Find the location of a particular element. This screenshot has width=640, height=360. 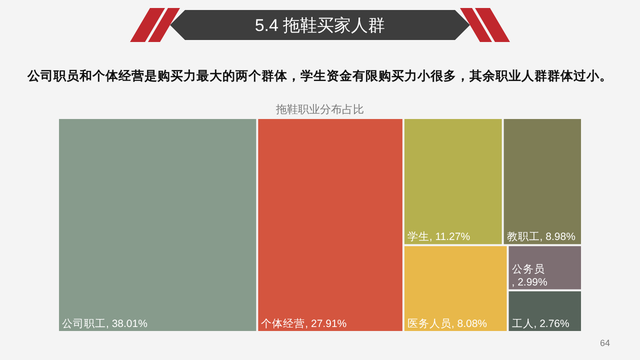

text: 拖鞋职业分布占比 is located at coordinates (319, 109).